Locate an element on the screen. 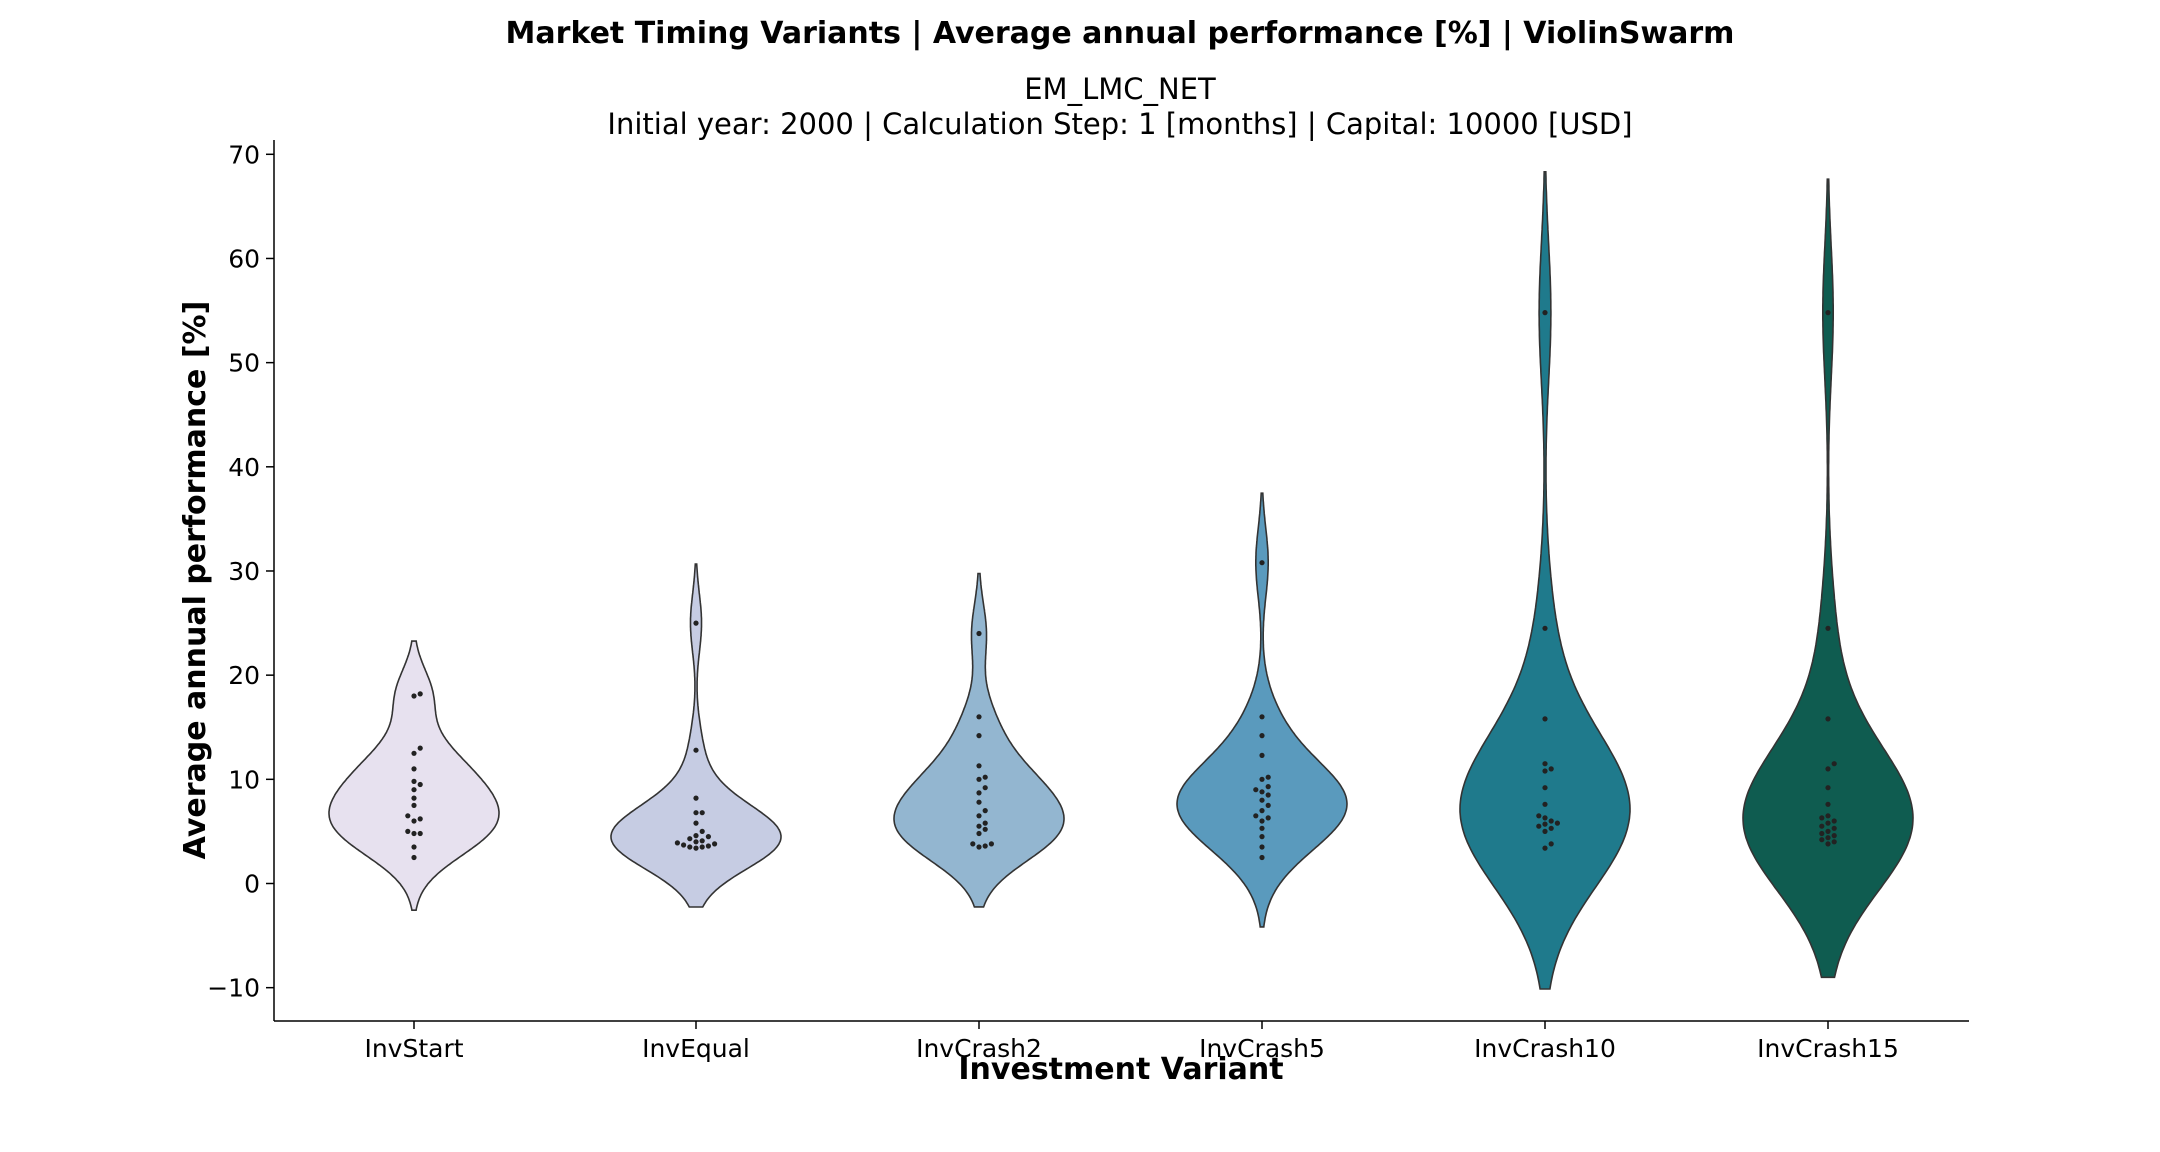 The width and height of the screenshot is (2160, 1152). x-tick-label: InvEqual is located at coordinates (696, 1048).